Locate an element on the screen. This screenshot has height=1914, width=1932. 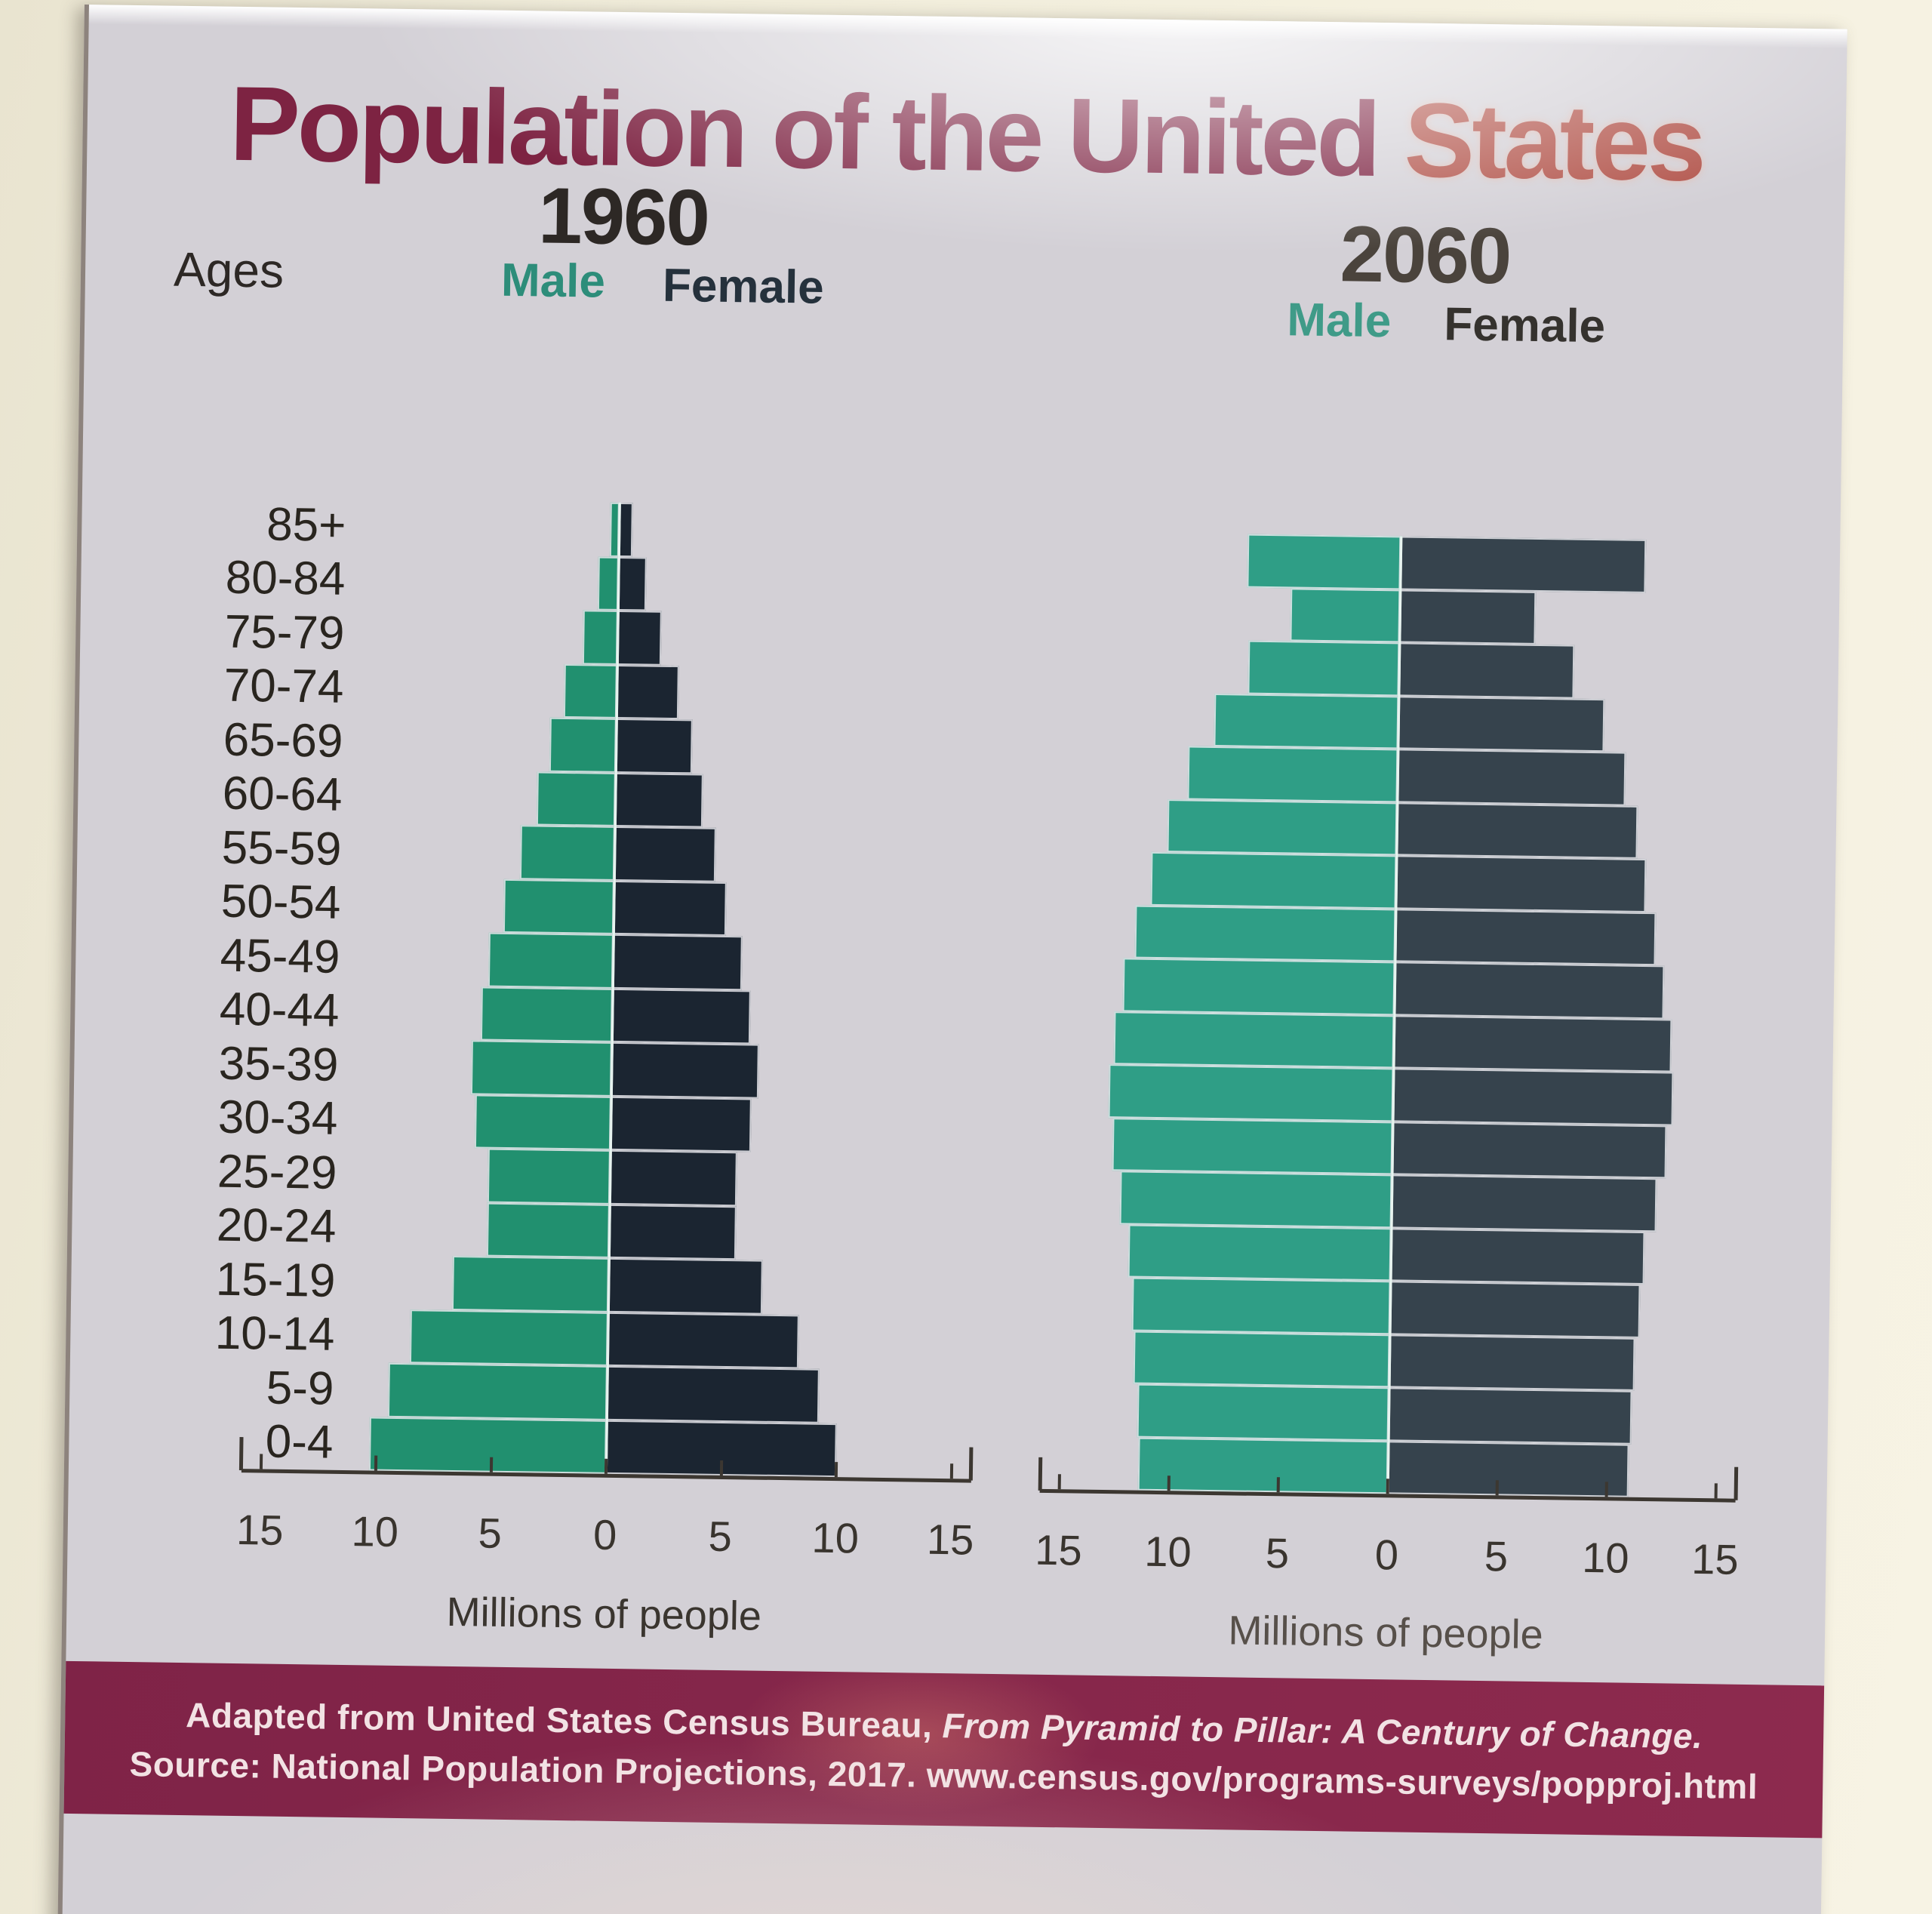
age-group-label: 80-84 is located at coordinates (285, 578).